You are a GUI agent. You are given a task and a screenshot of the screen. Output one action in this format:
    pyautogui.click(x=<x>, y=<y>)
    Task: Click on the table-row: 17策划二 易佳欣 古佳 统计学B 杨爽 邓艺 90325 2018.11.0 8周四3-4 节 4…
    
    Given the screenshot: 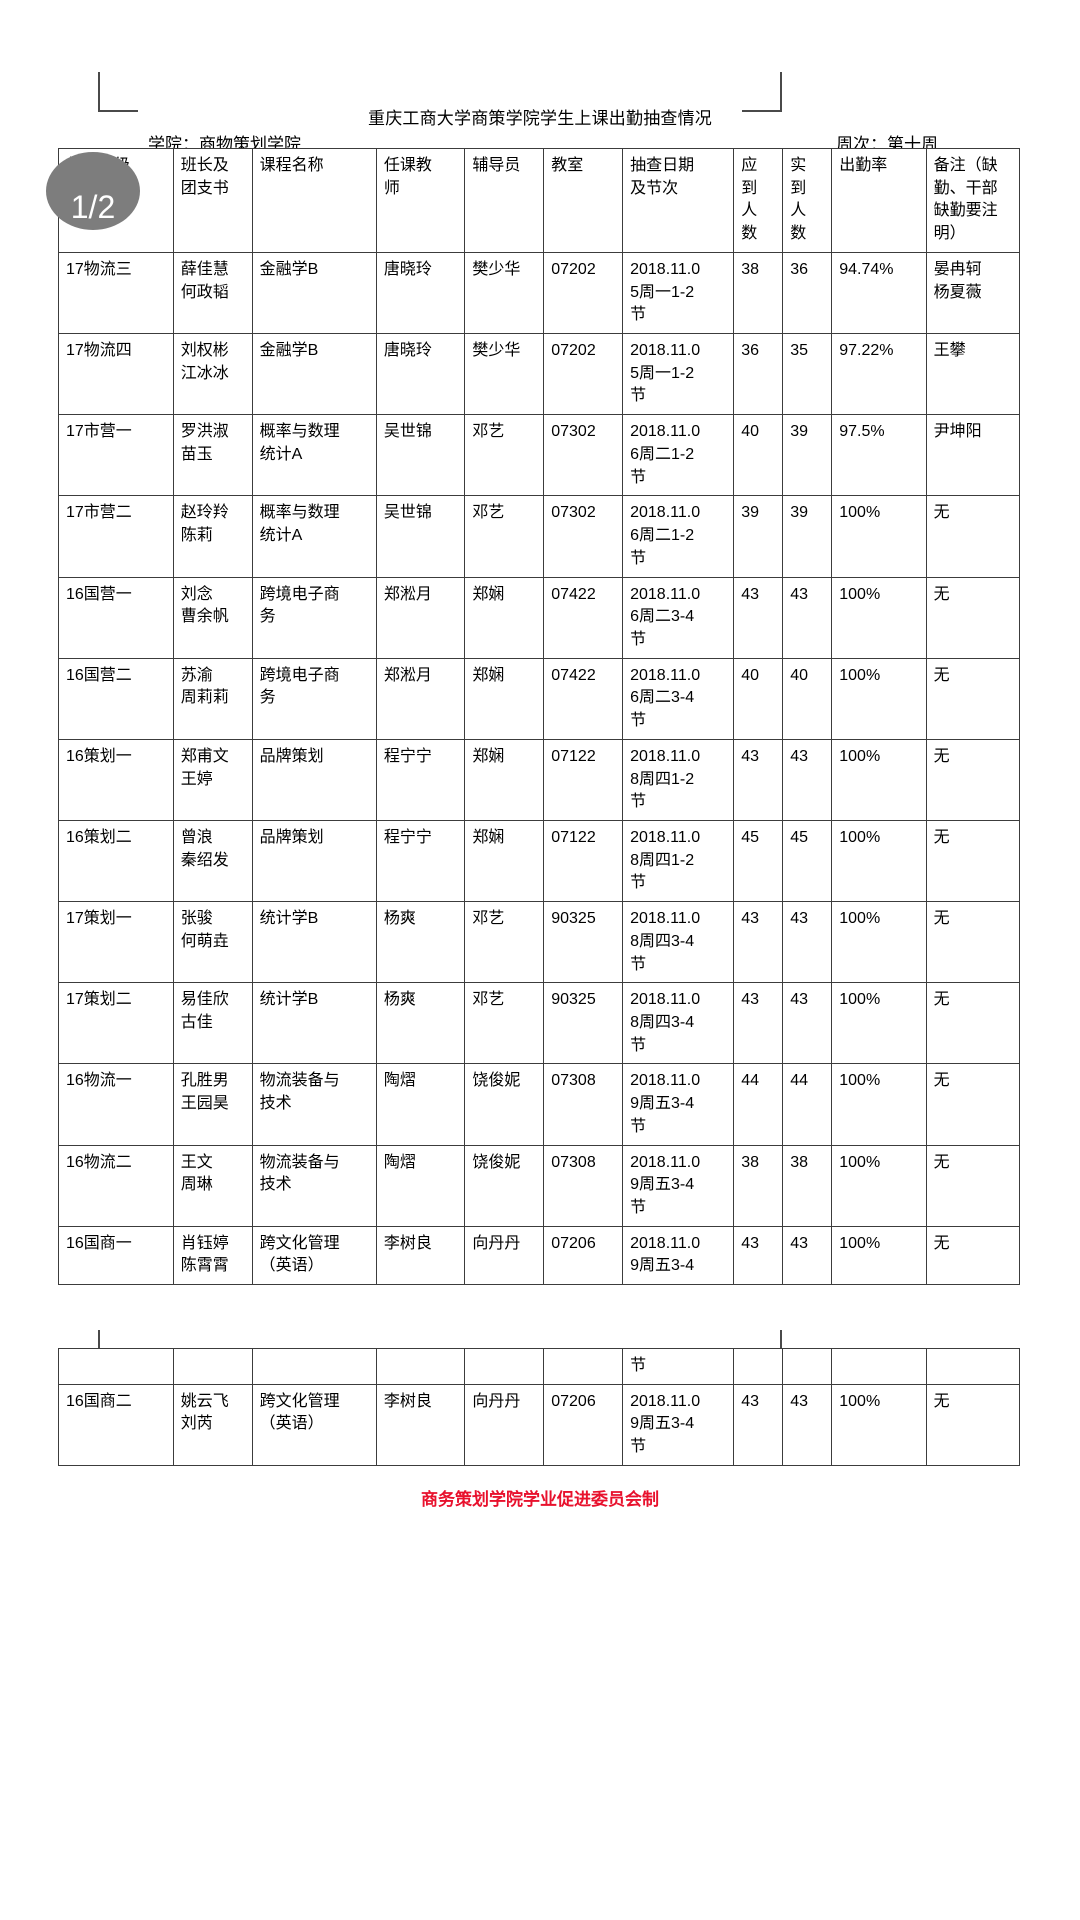 What is the action you would take?
    pyautogui.click(x=539, y=1023)
    